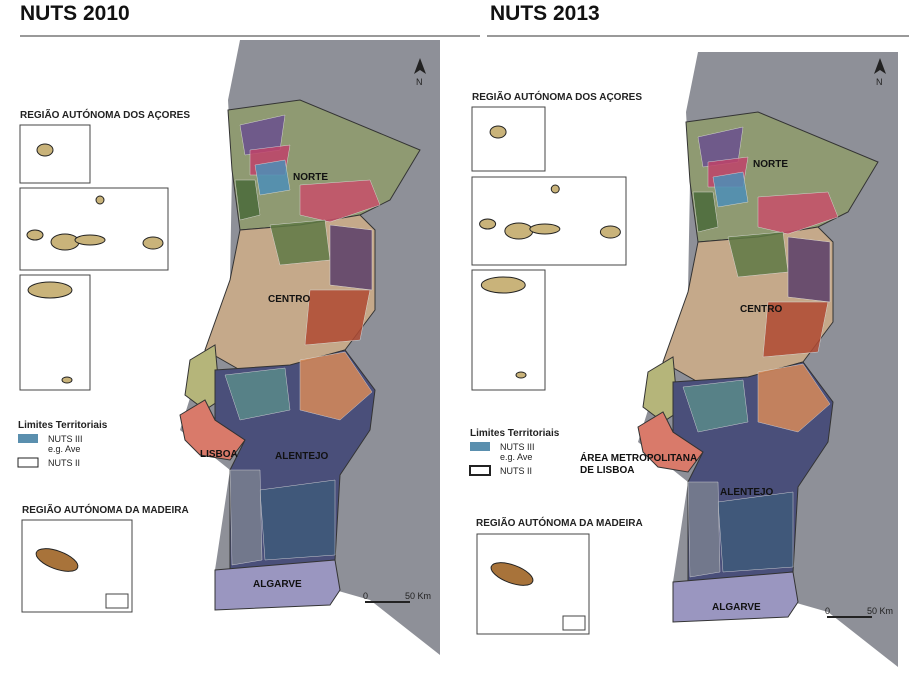  Describe the element at coordinates (219, 454) in the screenshot. I see `region-label: LISBOA` at that location.